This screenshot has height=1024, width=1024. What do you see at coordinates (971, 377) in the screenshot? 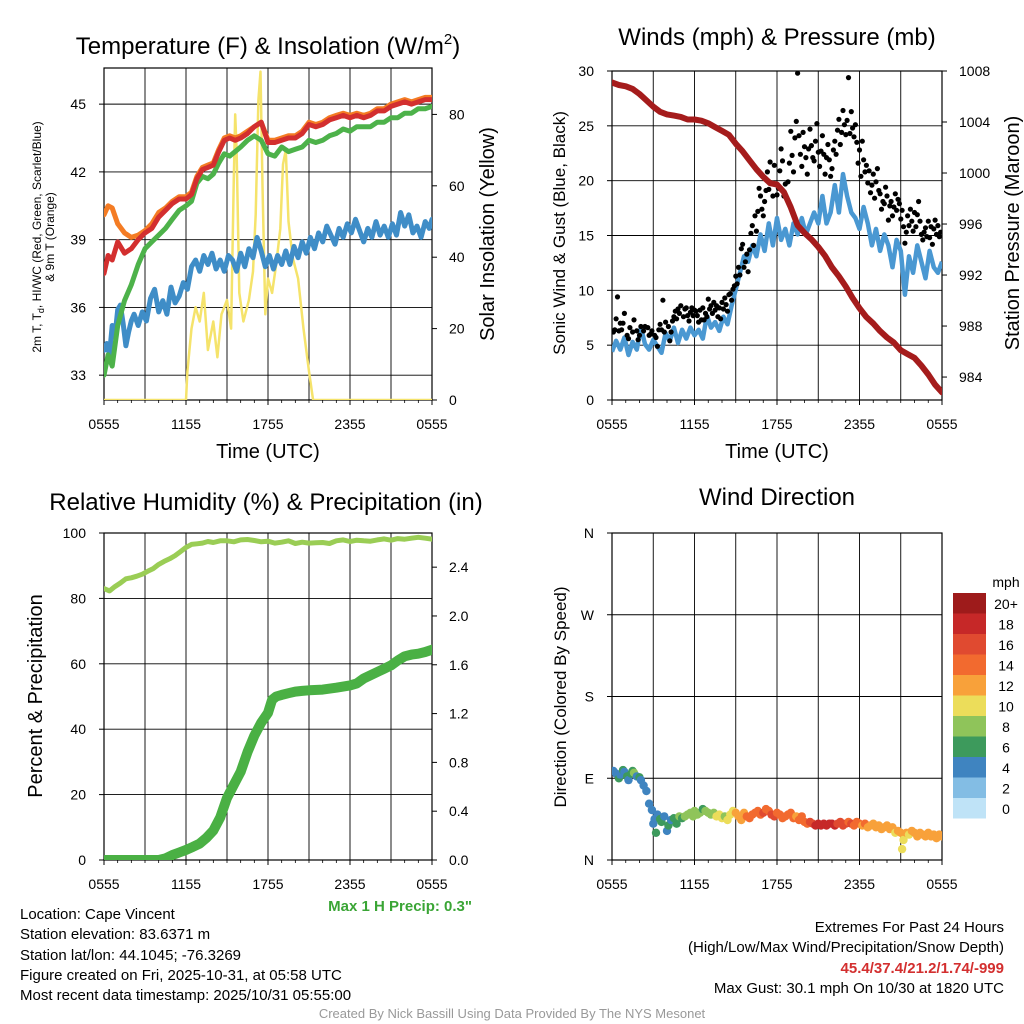
I see `y2-tick-label: 984` at bounding box center [971, 377].